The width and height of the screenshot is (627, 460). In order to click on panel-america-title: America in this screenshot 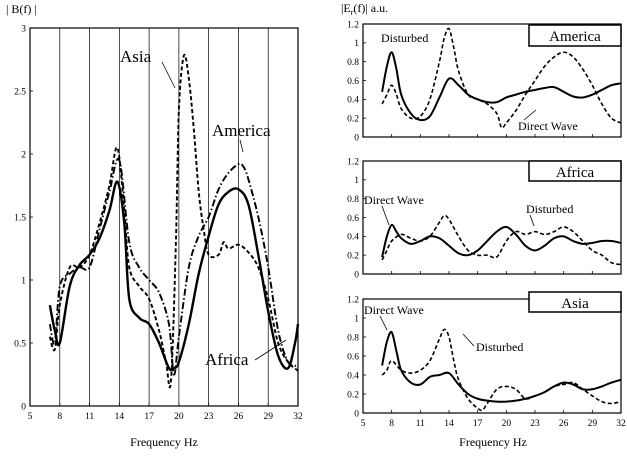, I will do `click(575, 37)`.